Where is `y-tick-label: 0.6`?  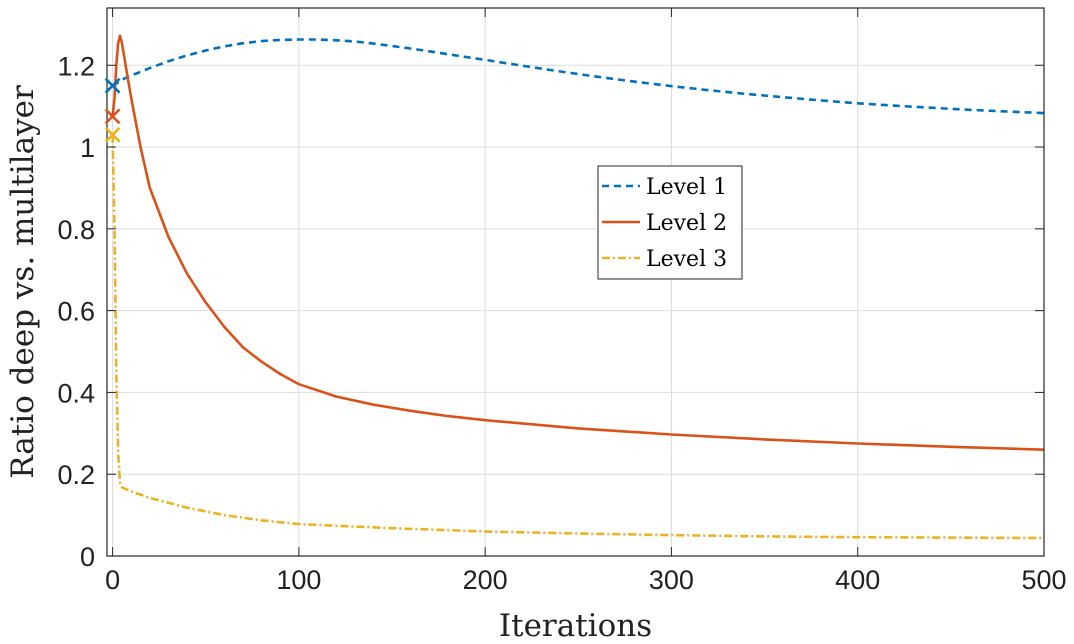
y-tick-label: 0.6 is located at coordinates (76, 312).